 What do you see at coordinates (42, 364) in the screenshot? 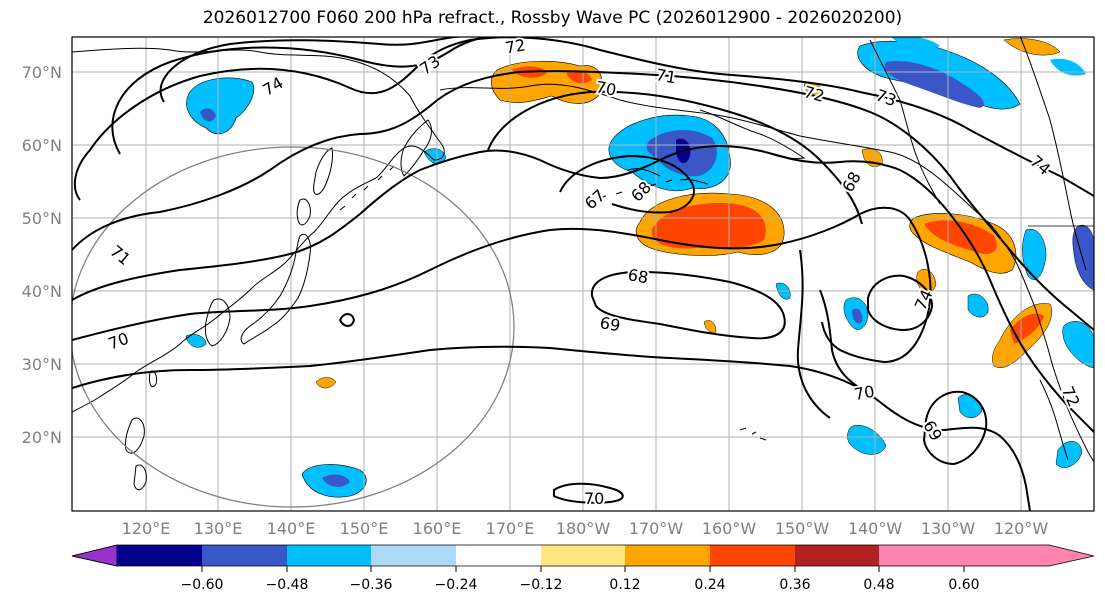
I see `lat-label: 30°N` at bounding box center [42, 364].